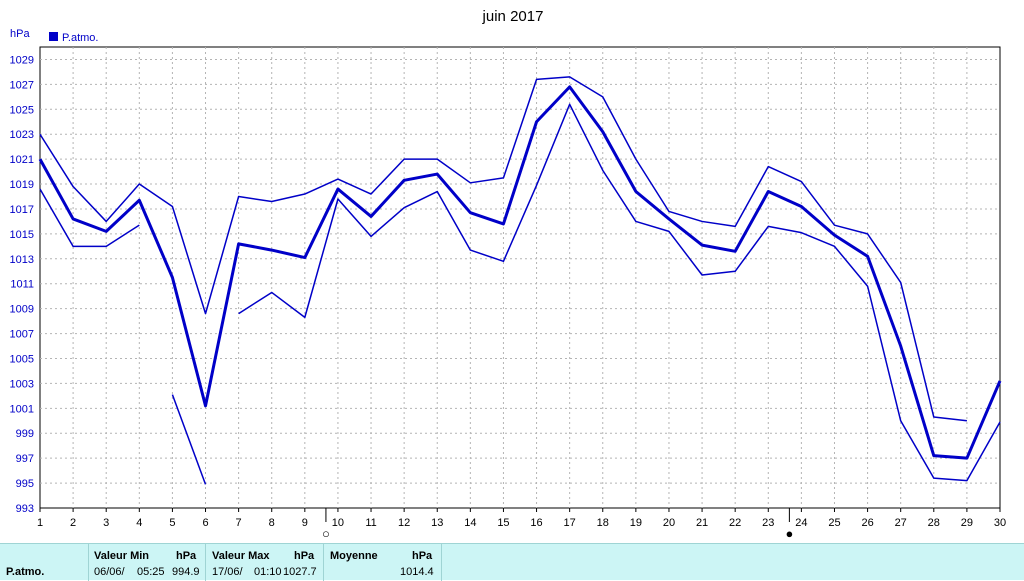 This screenshot has width=1024, height=581. What do you see at coordinates (702, 523) in the screenshot?
I see `x-tick-label: 21` at bounding box center [702, 523].